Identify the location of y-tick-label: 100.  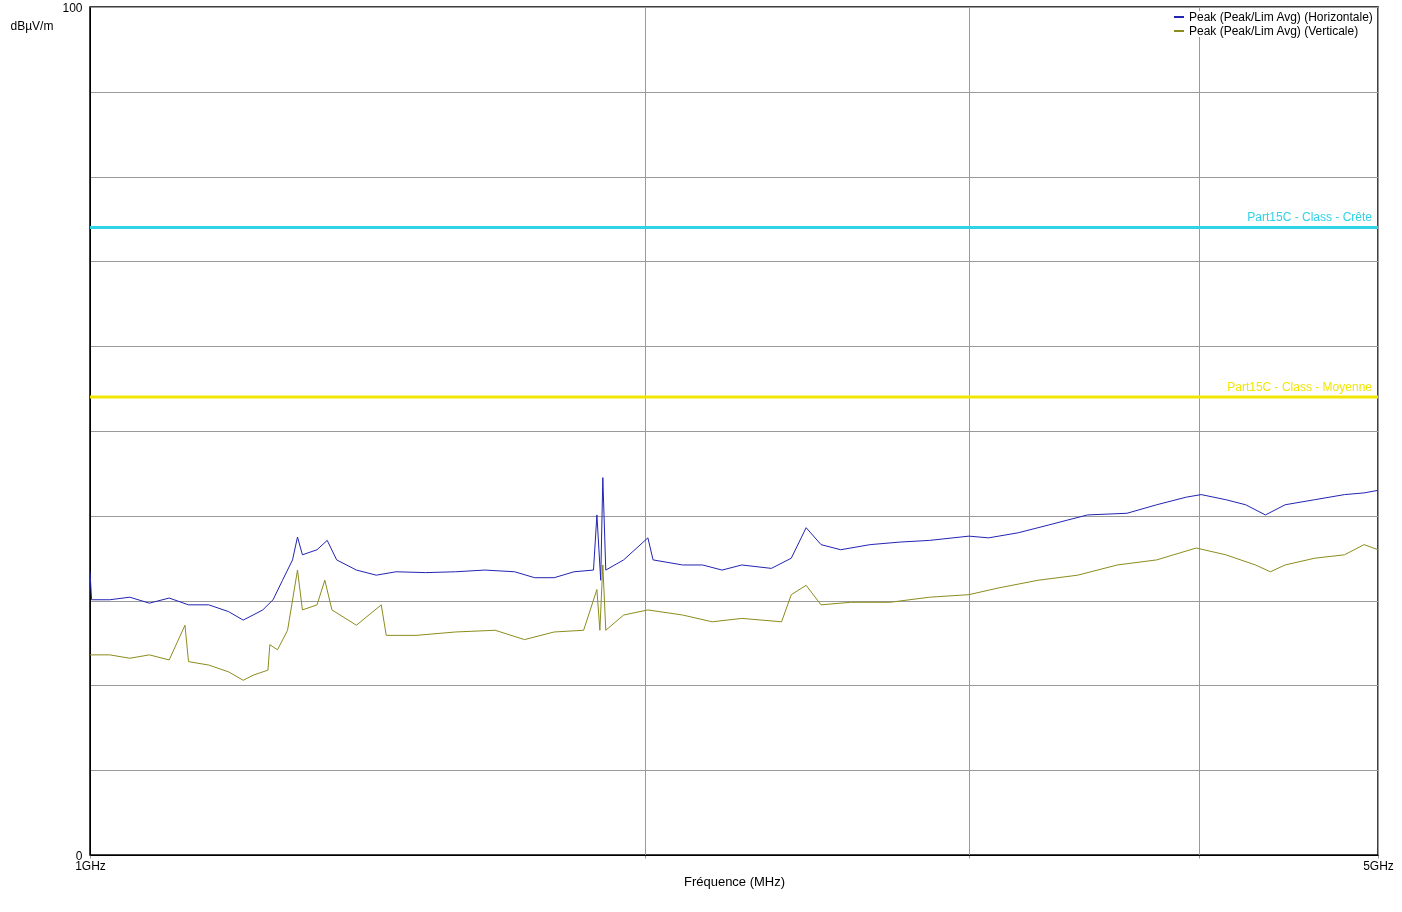
(72, 7).